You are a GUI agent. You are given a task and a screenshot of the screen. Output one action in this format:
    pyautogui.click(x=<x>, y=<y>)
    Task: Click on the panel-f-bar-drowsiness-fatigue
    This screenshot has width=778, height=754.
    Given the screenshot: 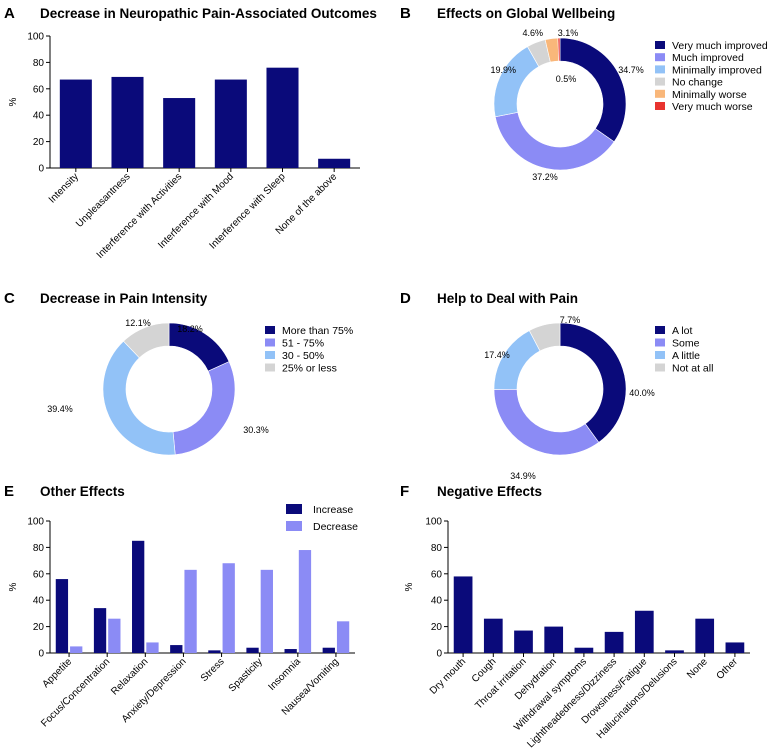 What is the action you would take?
    pyautogui.click(x=644, y=631)
    